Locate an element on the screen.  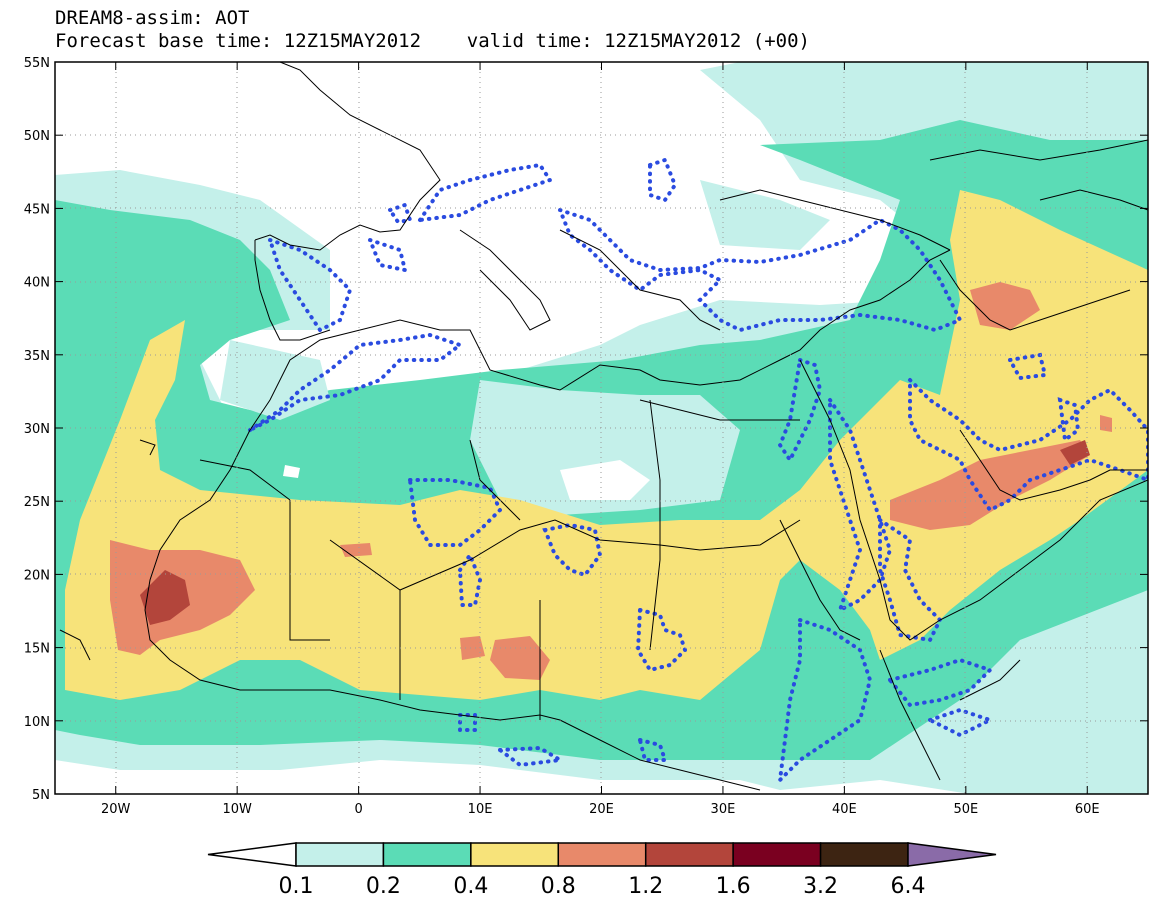
lat-label: 55N is located at coordinates (37, 63).